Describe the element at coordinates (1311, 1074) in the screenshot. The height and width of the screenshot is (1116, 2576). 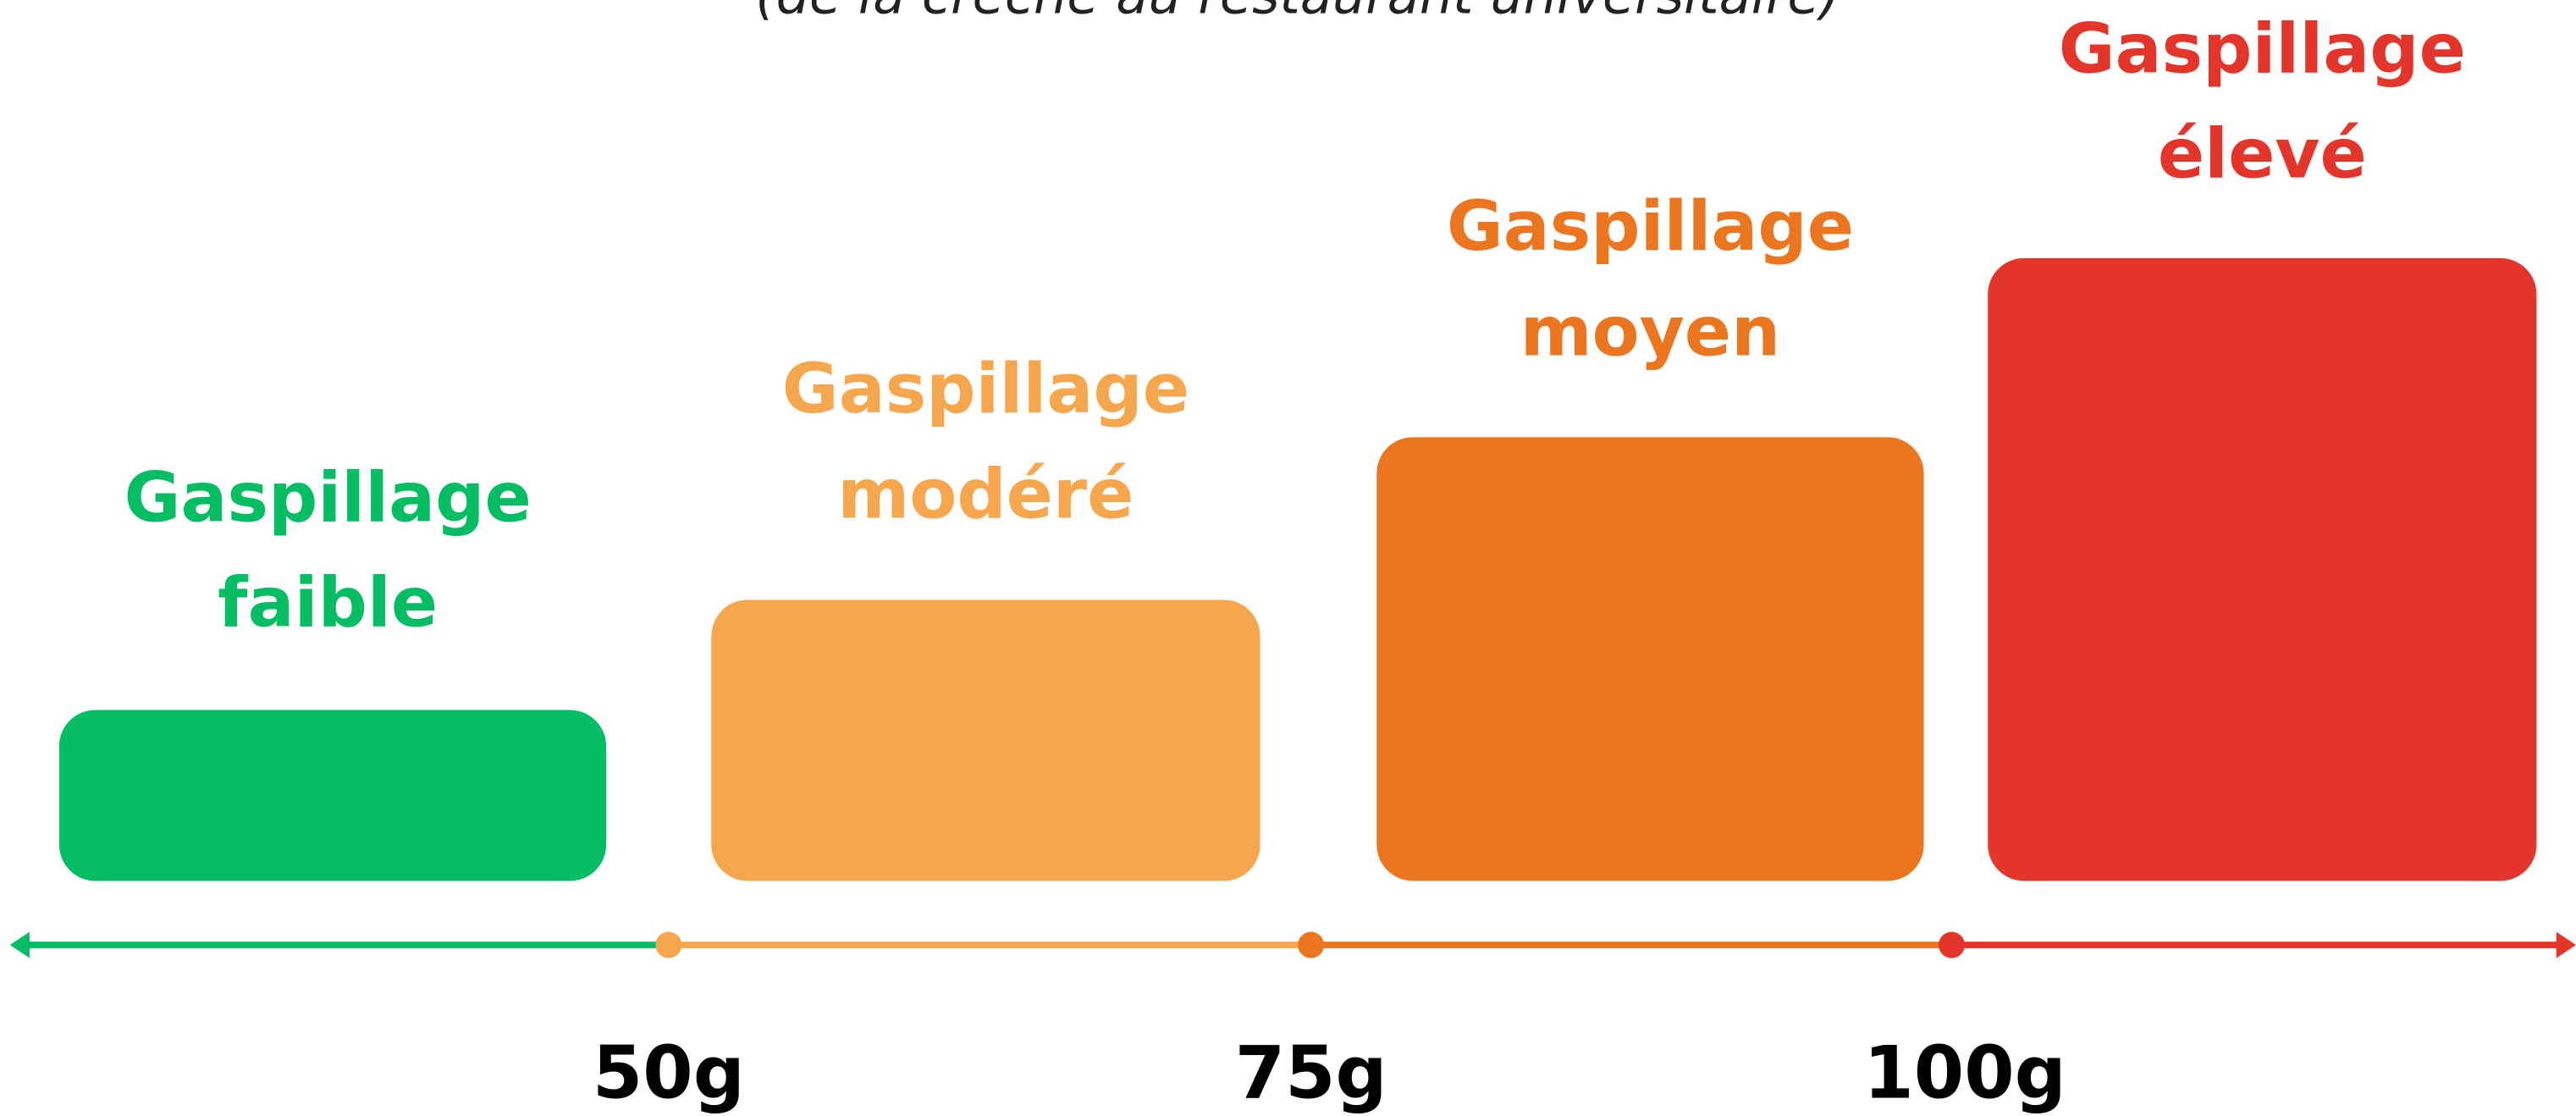
I see `threshold-label: 75g` at that location.